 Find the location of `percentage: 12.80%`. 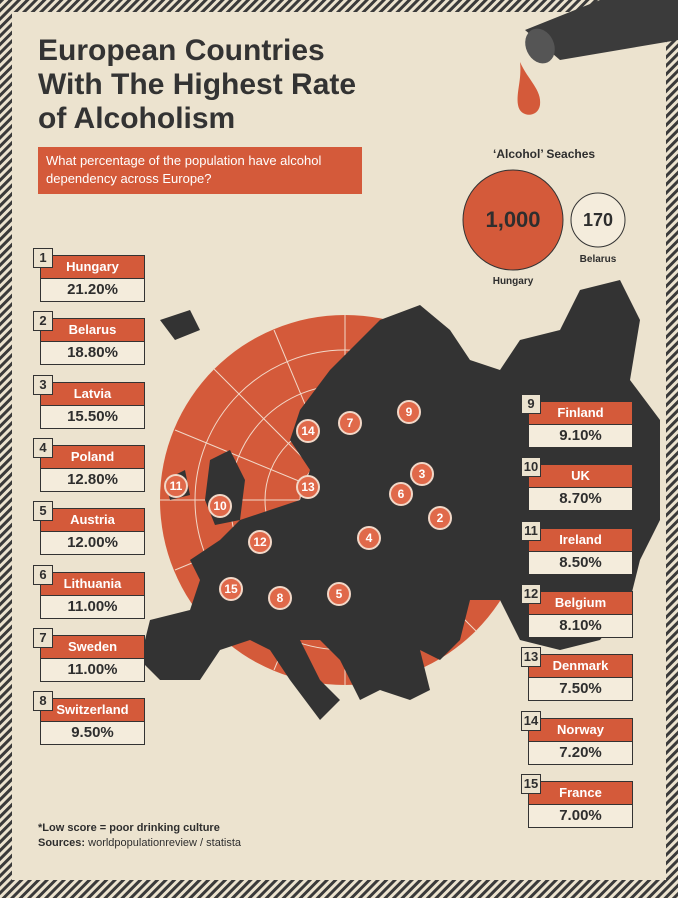

percentage: 12.80% is located at coordinates (92, 480).